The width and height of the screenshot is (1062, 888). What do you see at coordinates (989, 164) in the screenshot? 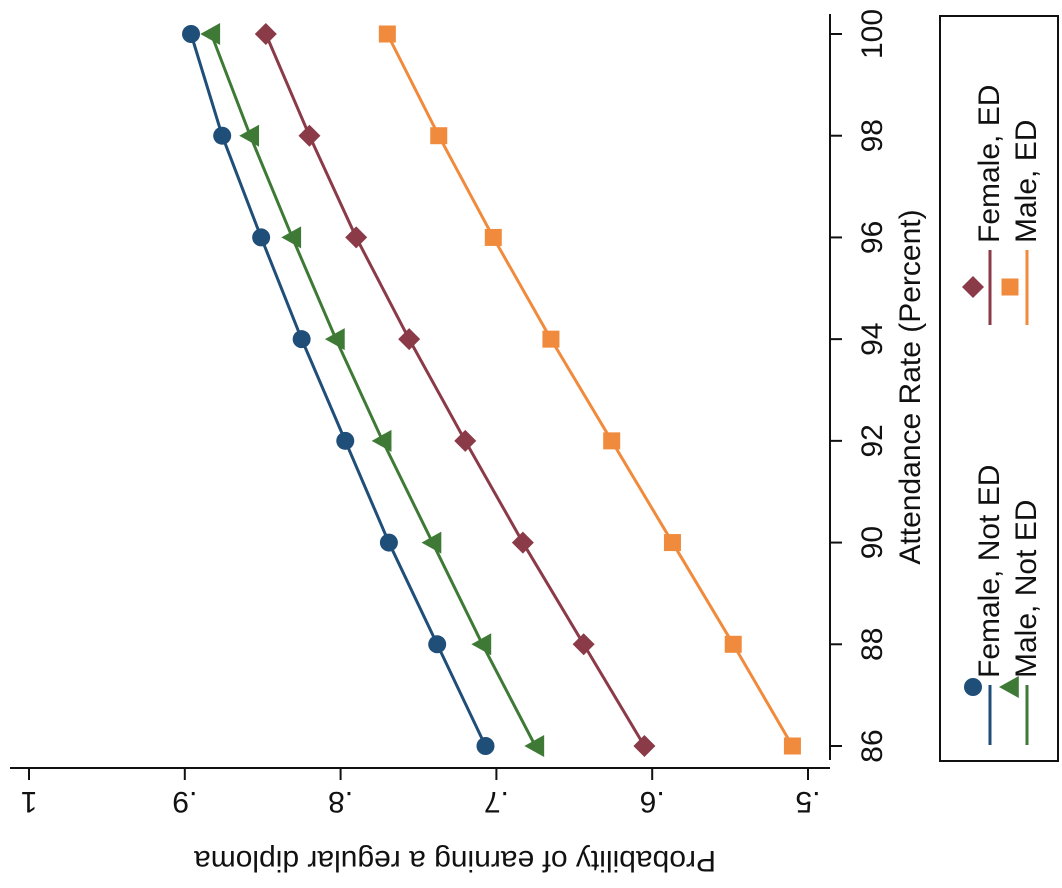
I see `legend-label: Female, ED` at bounding box center [989, 164].